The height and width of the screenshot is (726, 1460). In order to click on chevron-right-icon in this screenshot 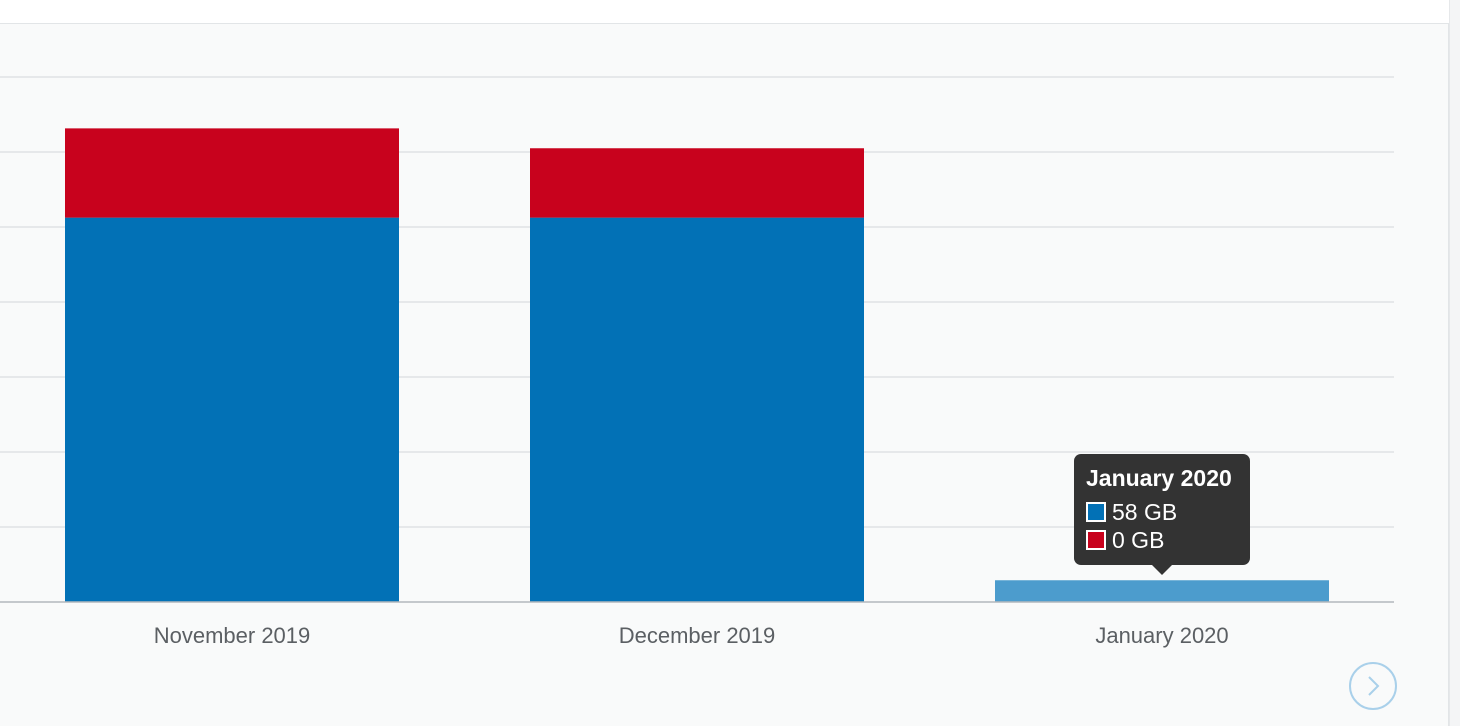, I will do `click(1374, 686)`.